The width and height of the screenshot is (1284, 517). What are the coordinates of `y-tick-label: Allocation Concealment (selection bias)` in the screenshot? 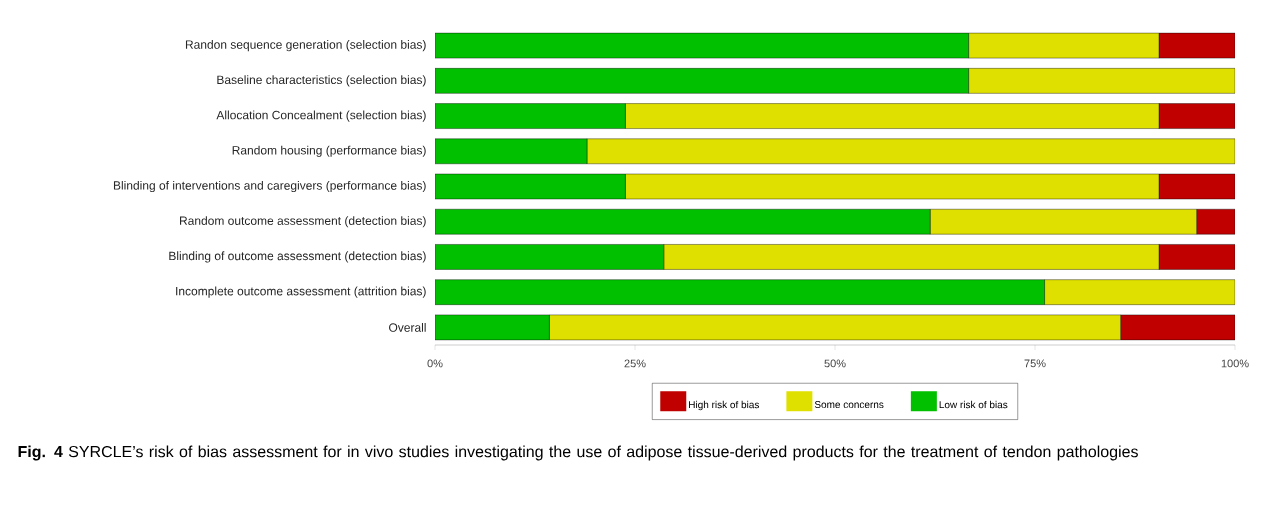 It's located at (321, 116).